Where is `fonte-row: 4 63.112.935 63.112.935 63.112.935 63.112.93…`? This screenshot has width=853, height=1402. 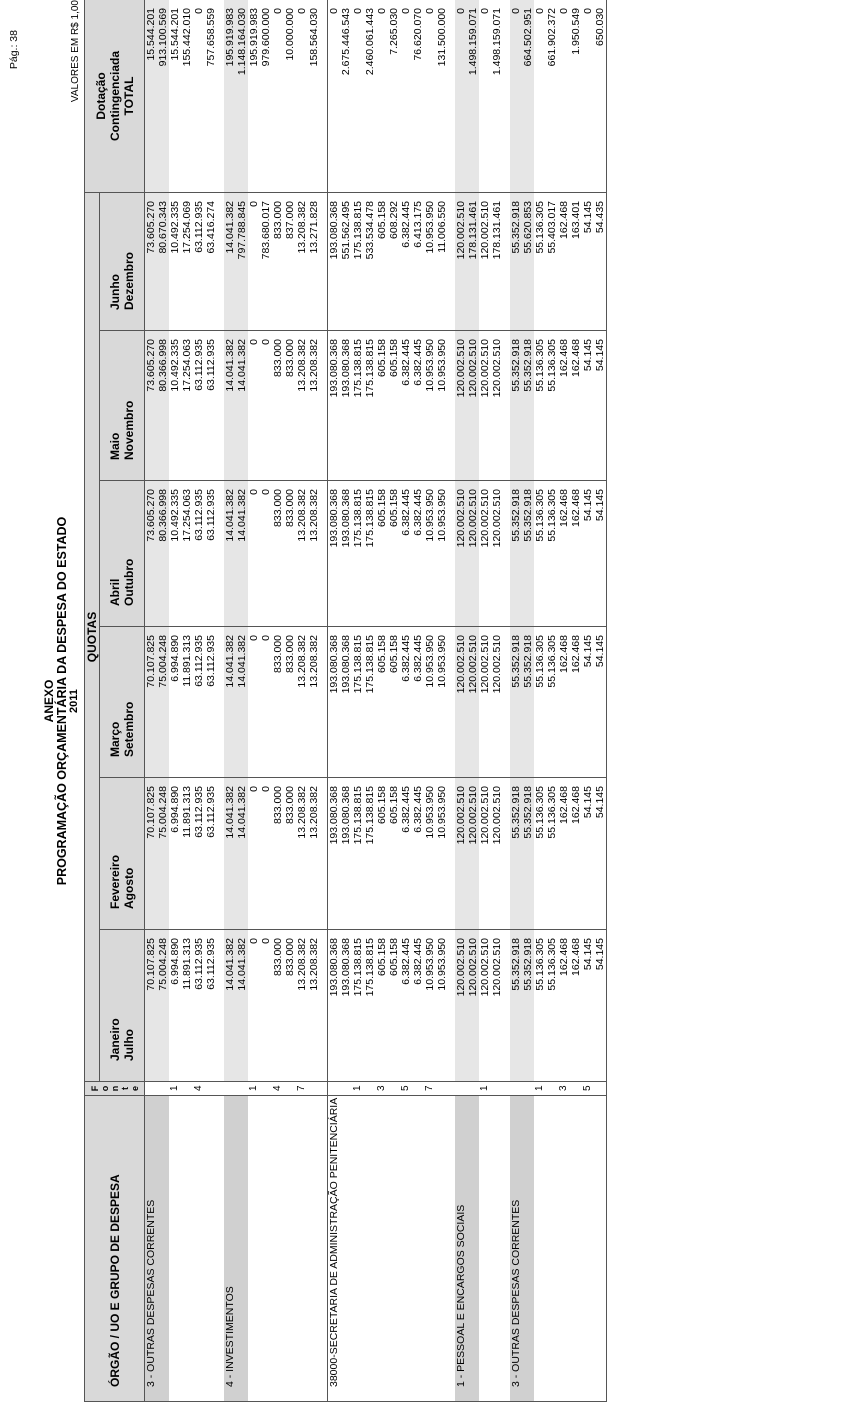
fonte-row: 4 63.112.935 63.112.935 63.112.935 63.112.93… is located at coordinates (199, 701).